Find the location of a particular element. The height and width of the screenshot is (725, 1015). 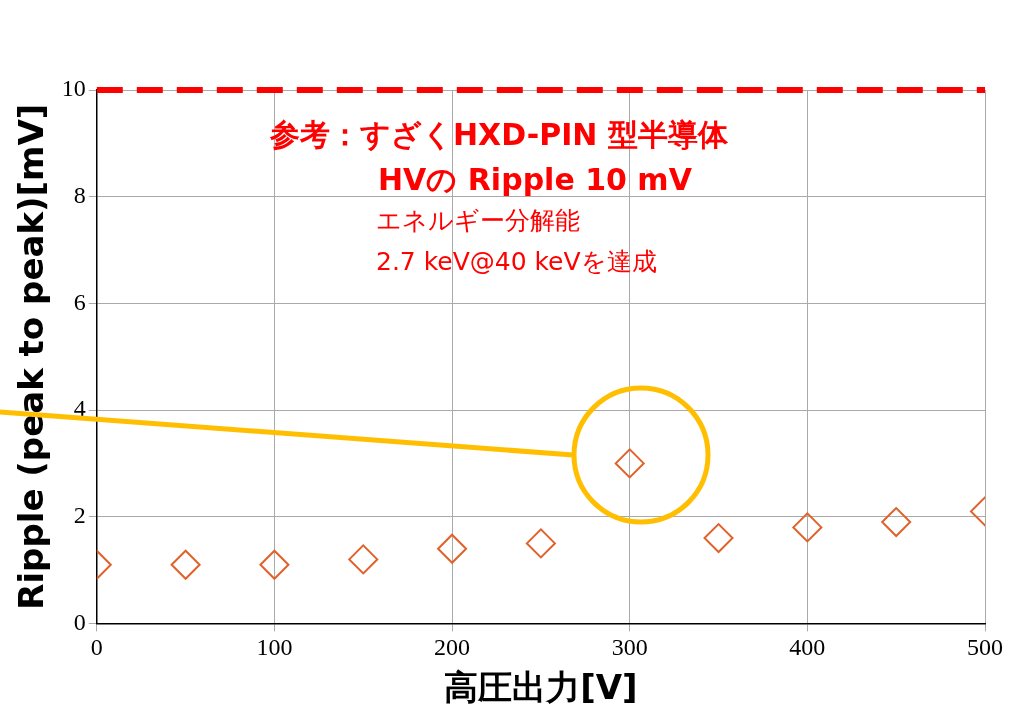

annotation: エネルギー分解能 is located at coordinates (478, 220).